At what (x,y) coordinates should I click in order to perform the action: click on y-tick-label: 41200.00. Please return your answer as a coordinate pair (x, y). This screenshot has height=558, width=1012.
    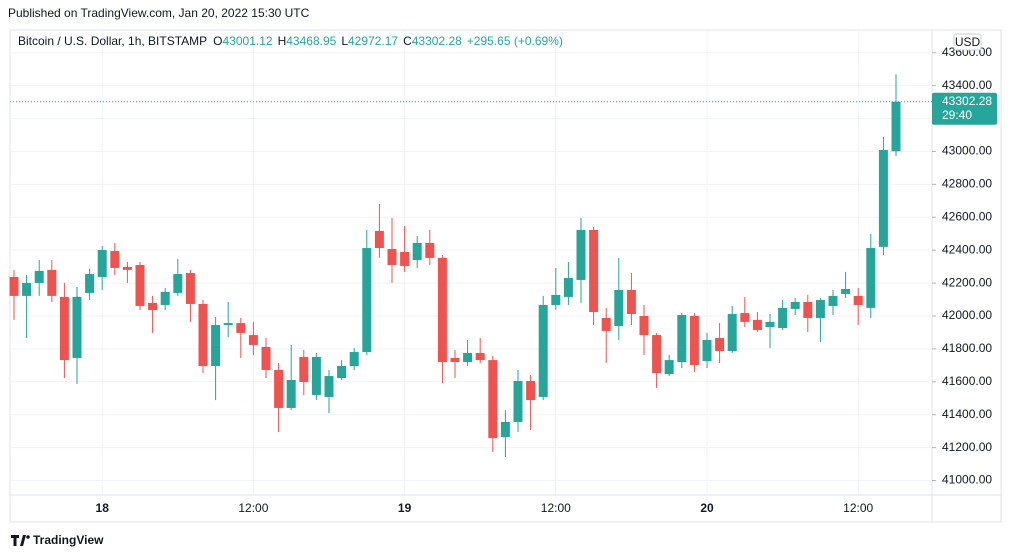
    Looking at the image, I should click on (967, 447).